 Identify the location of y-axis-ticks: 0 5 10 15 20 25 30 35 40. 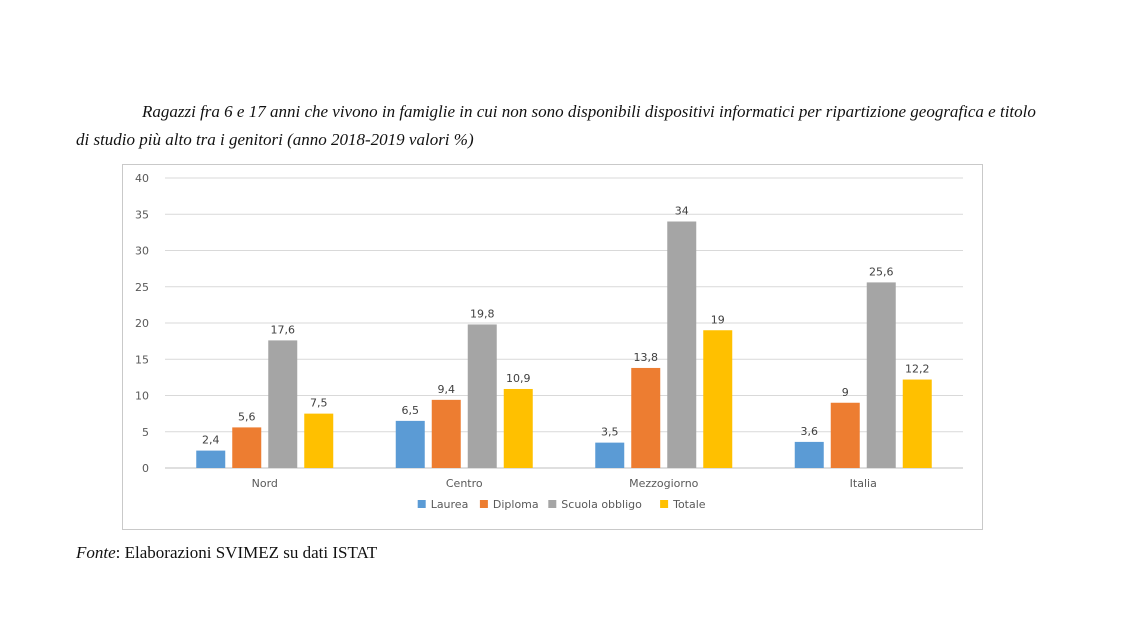
(142, 323).